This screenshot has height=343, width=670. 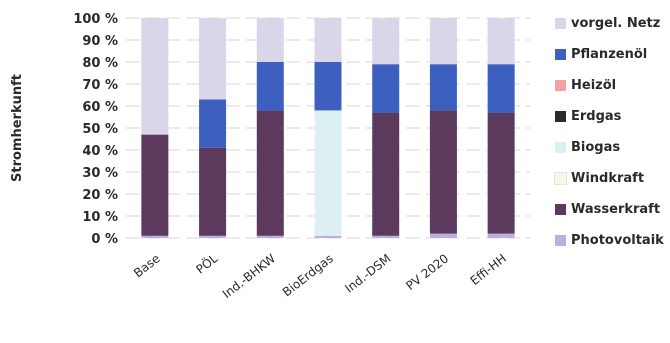 I want to click on legend-label: Erdgas, so click(x=596, y=116).